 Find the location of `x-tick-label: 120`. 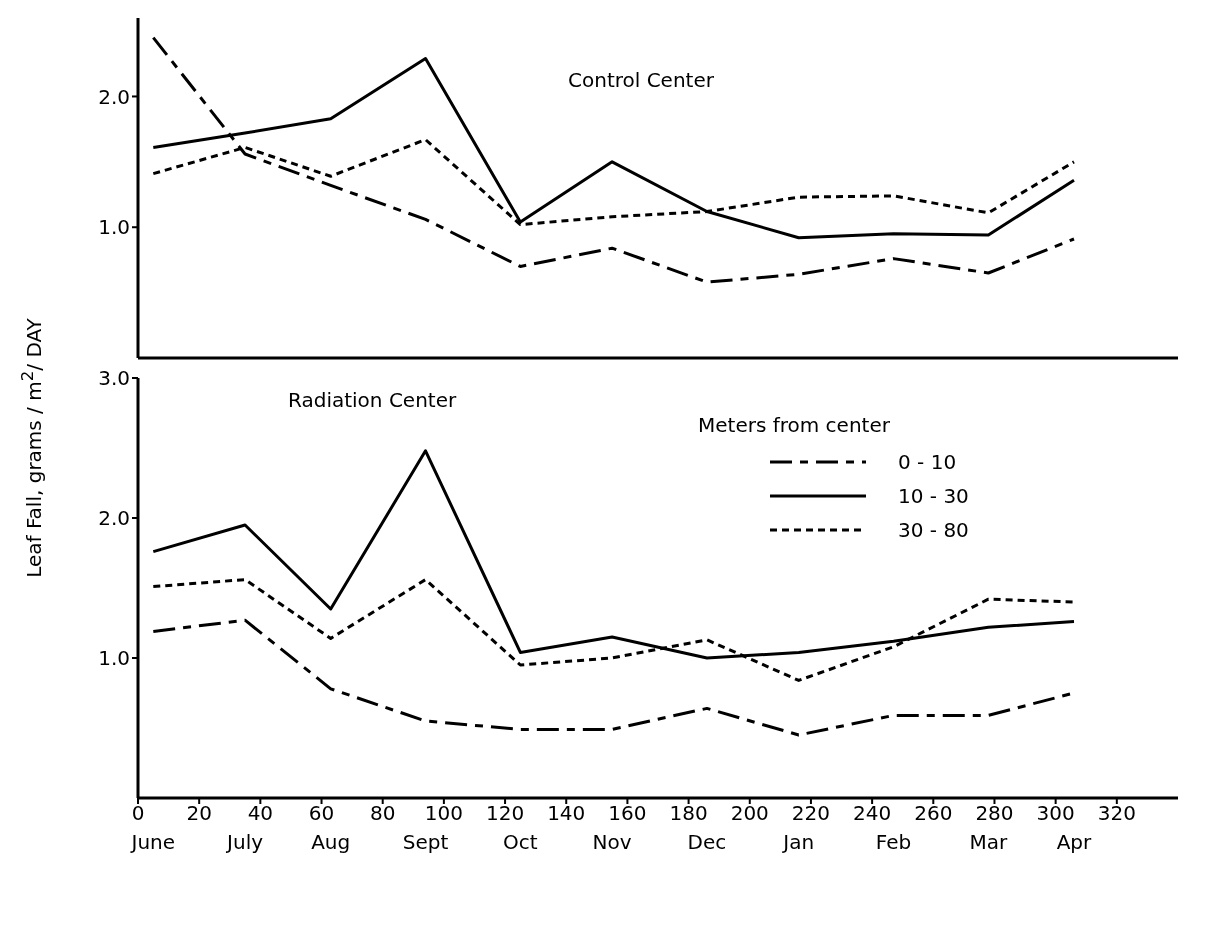

x-tick-label: 120 is located at coordinates (505, 813).